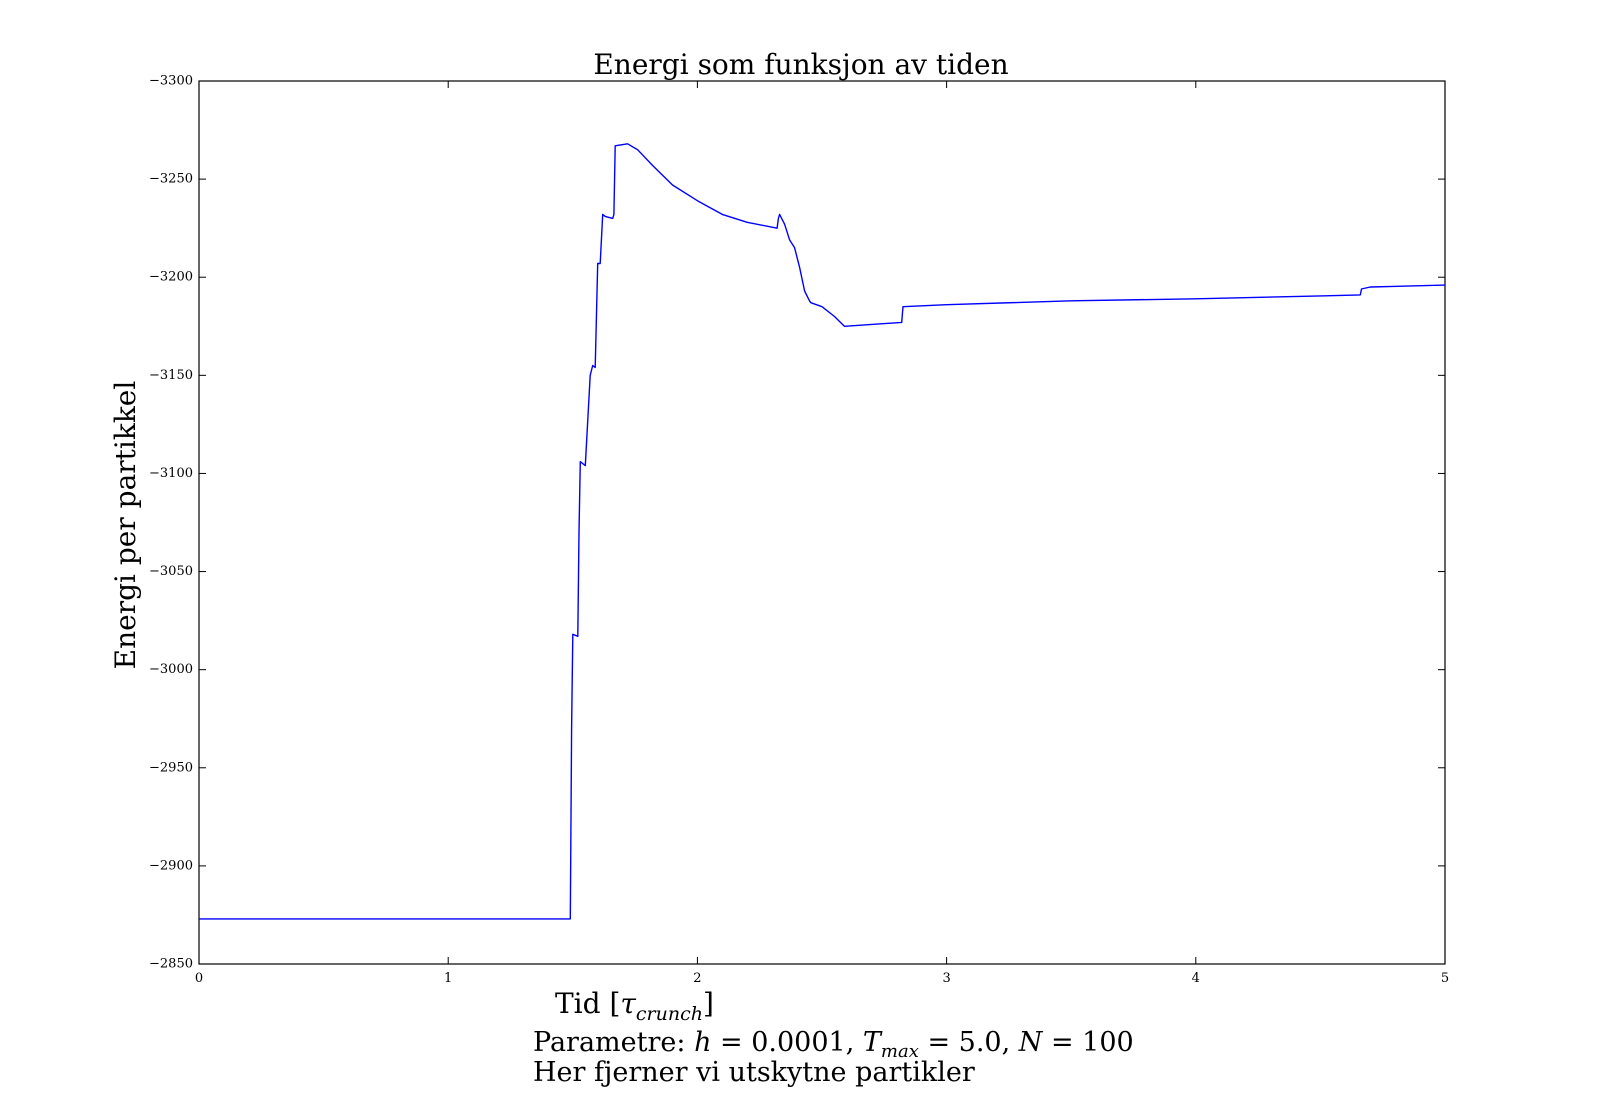 The width and height of the screenshot is (1600, 1098). I want to click on caption-h-var: h, so click(702, 1042).